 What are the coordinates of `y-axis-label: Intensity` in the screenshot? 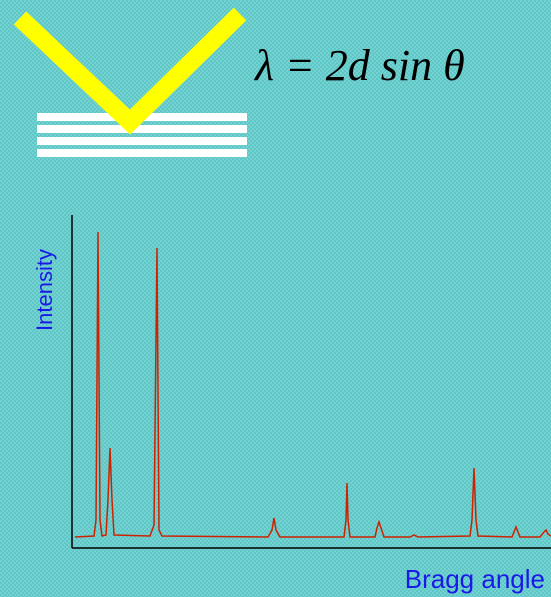 It's located at (44, 290).